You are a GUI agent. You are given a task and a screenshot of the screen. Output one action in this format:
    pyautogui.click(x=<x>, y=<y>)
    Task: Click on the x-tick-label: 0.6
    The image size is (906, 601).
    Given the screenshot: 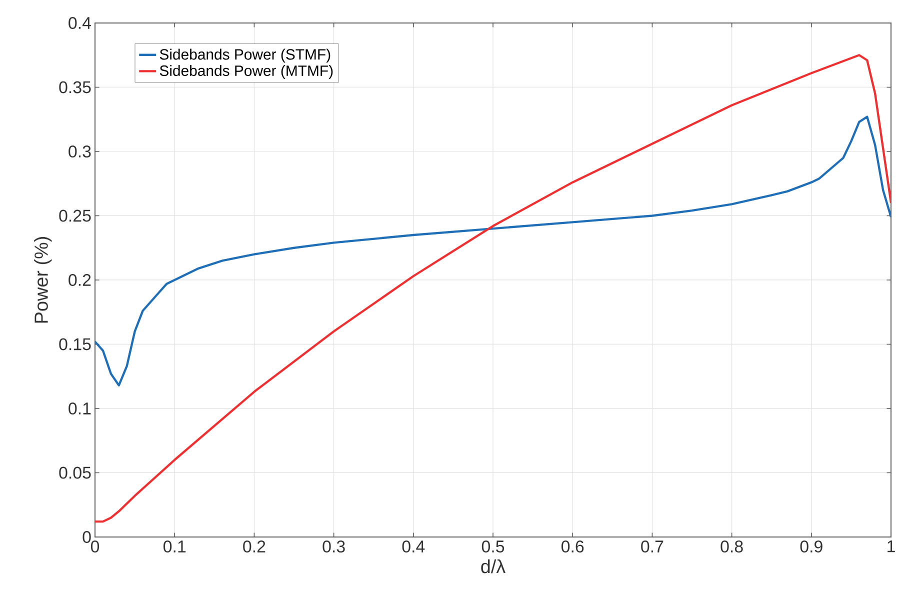 What is the action you would take?
    pyautogui.click(x=572, y=546)
    